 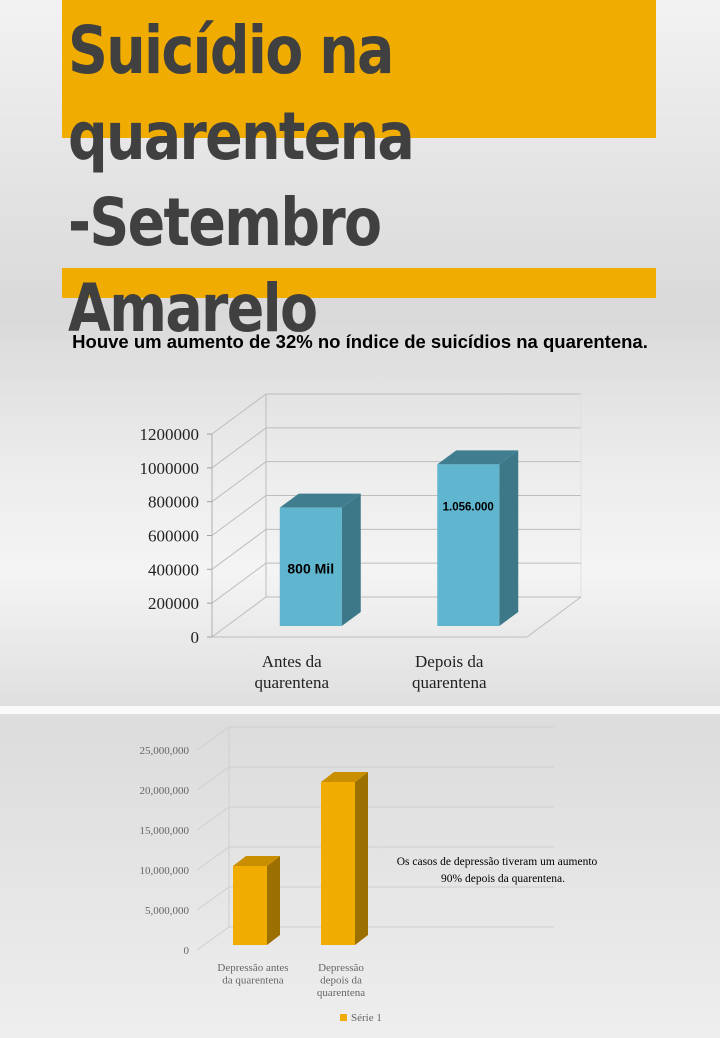 What do you see at coordinates (170, 468) in the screenshot?
I see `y-tick-label: 1000000` at bounding box center [170, 468].